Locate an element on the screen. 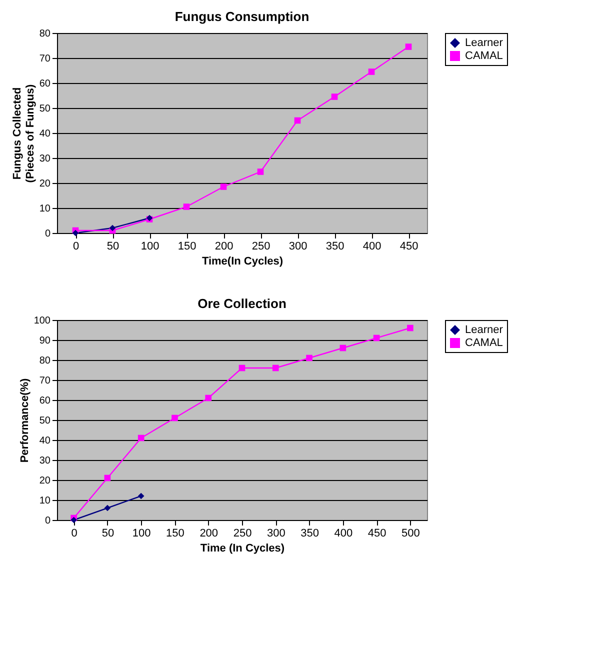 This screenshot has width=613, height=669. y-axis-title: Fungus Collected (Pieces of Fungus) is located at coordinates (23, 133).